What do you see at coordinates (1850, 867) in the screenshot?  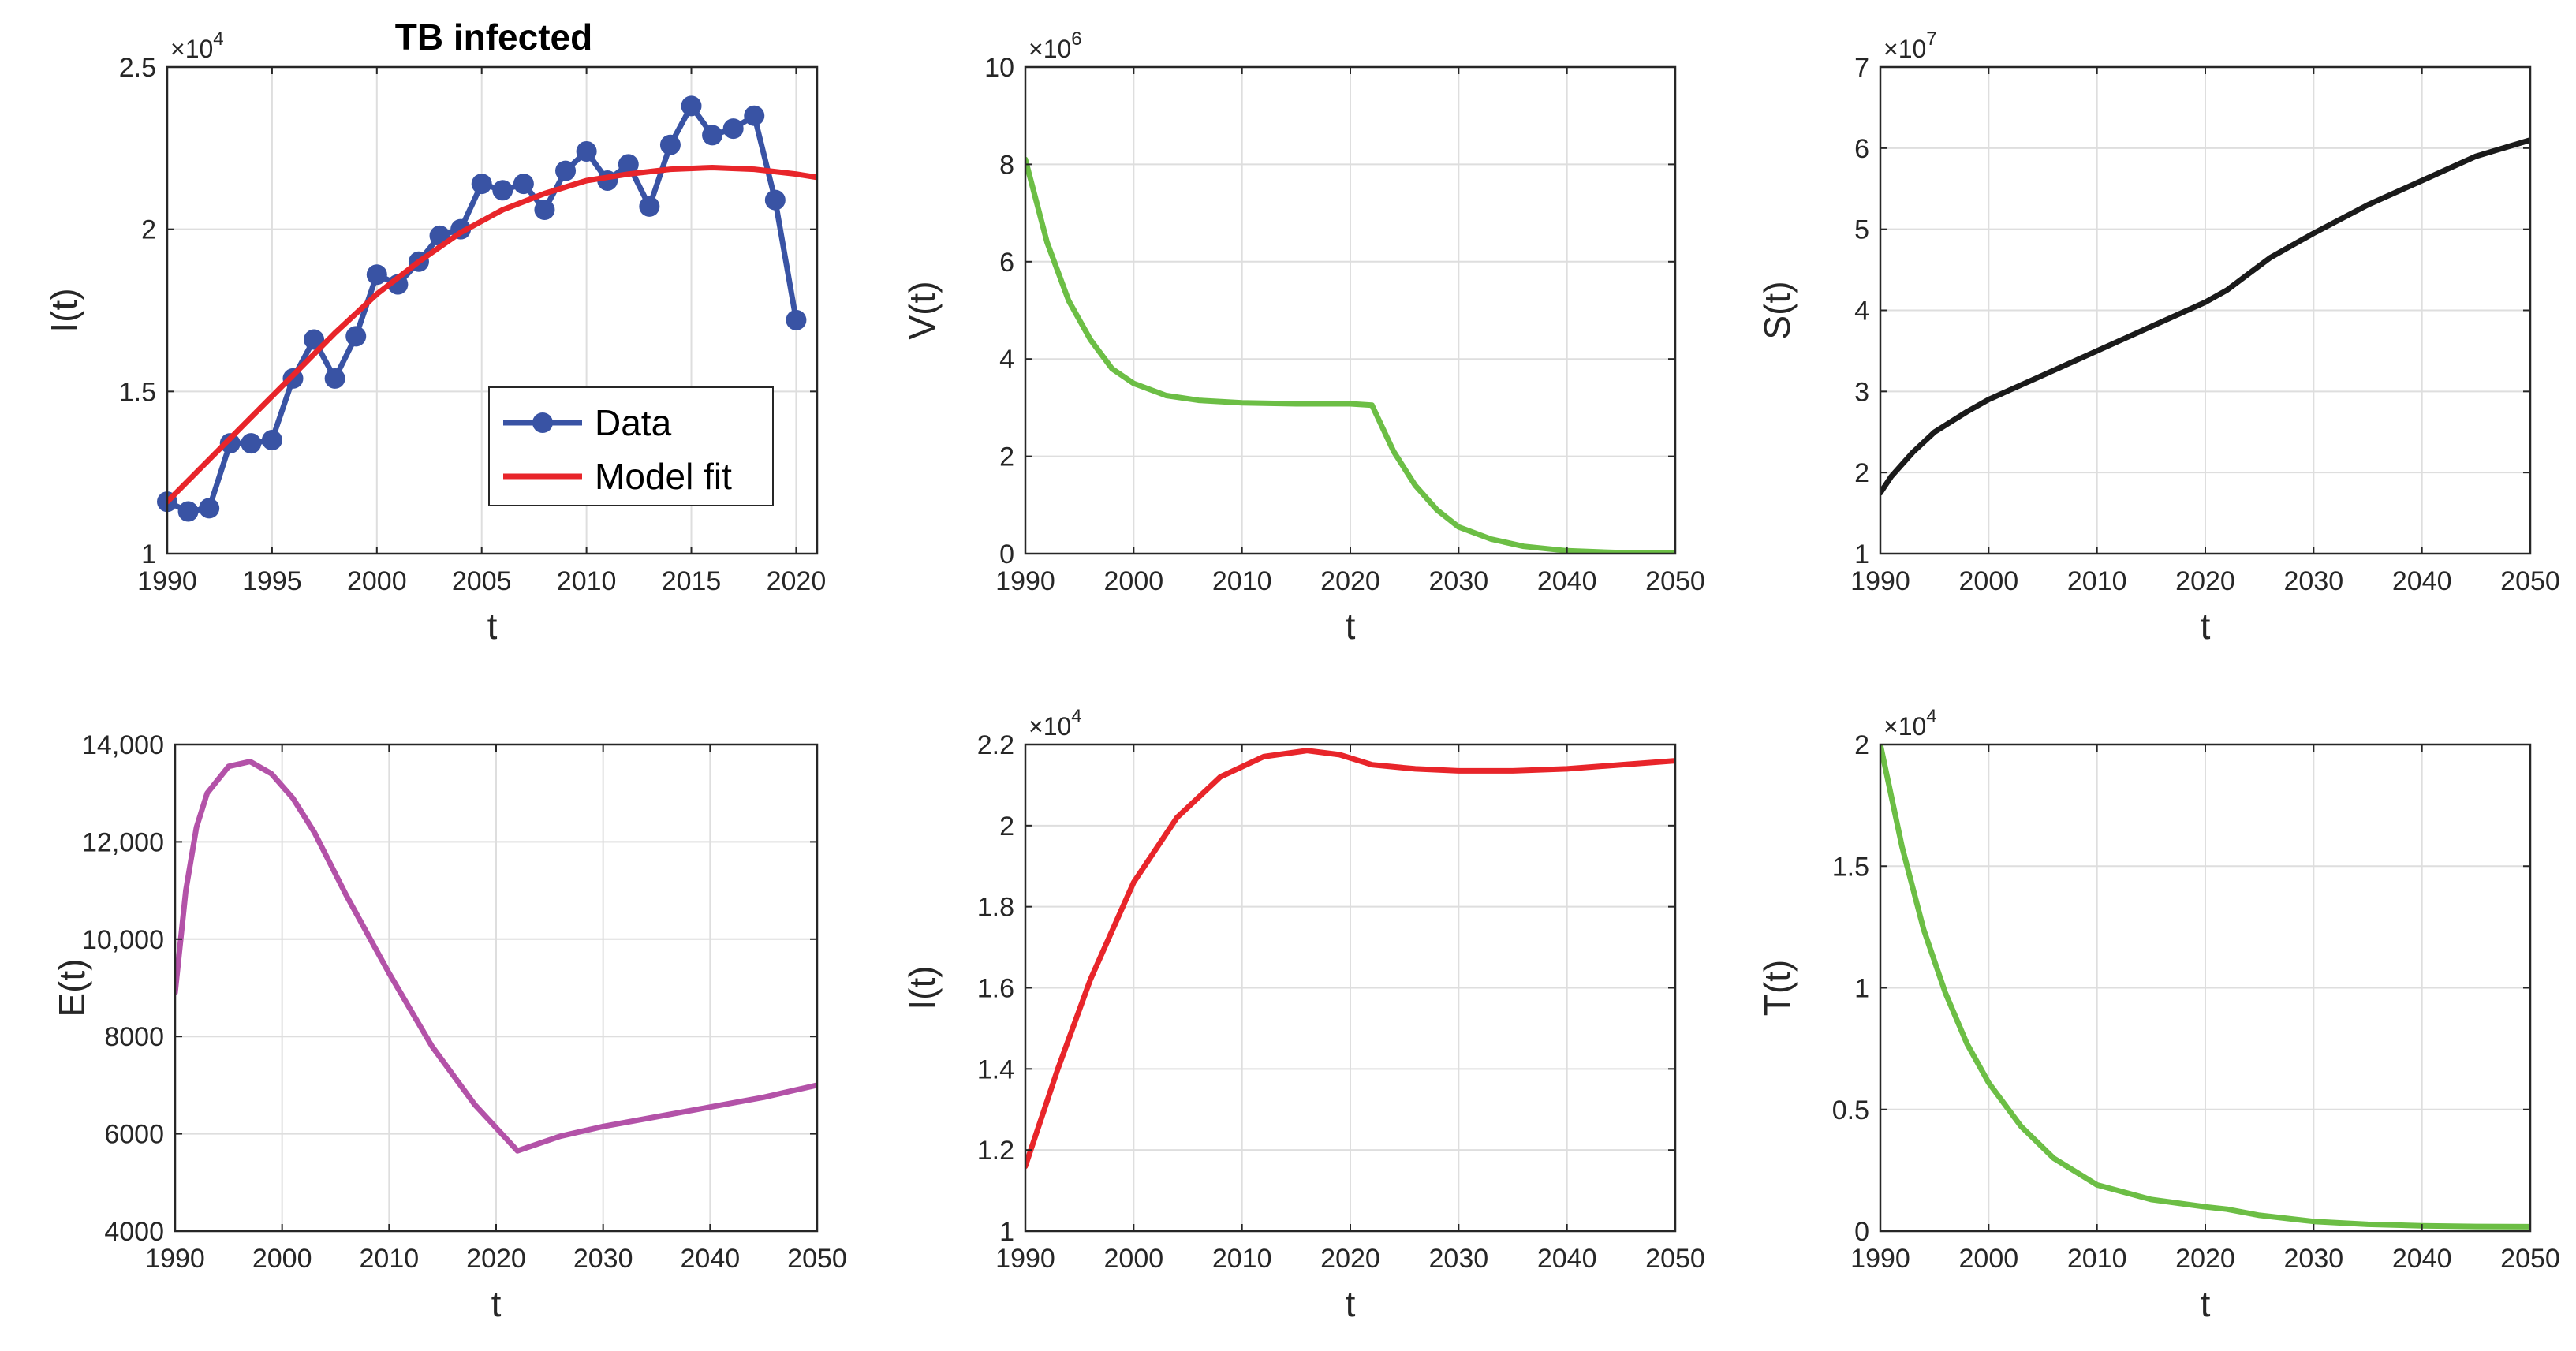 I see `y-tick-label: 1.5` at bounding box center [1850, 867].